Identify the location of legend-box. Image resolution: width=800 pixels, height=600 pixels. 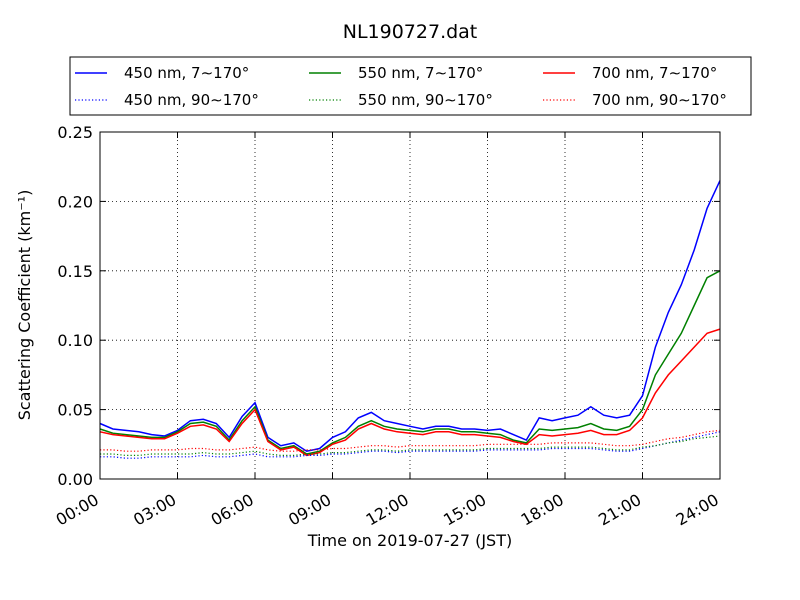
(410, 86).